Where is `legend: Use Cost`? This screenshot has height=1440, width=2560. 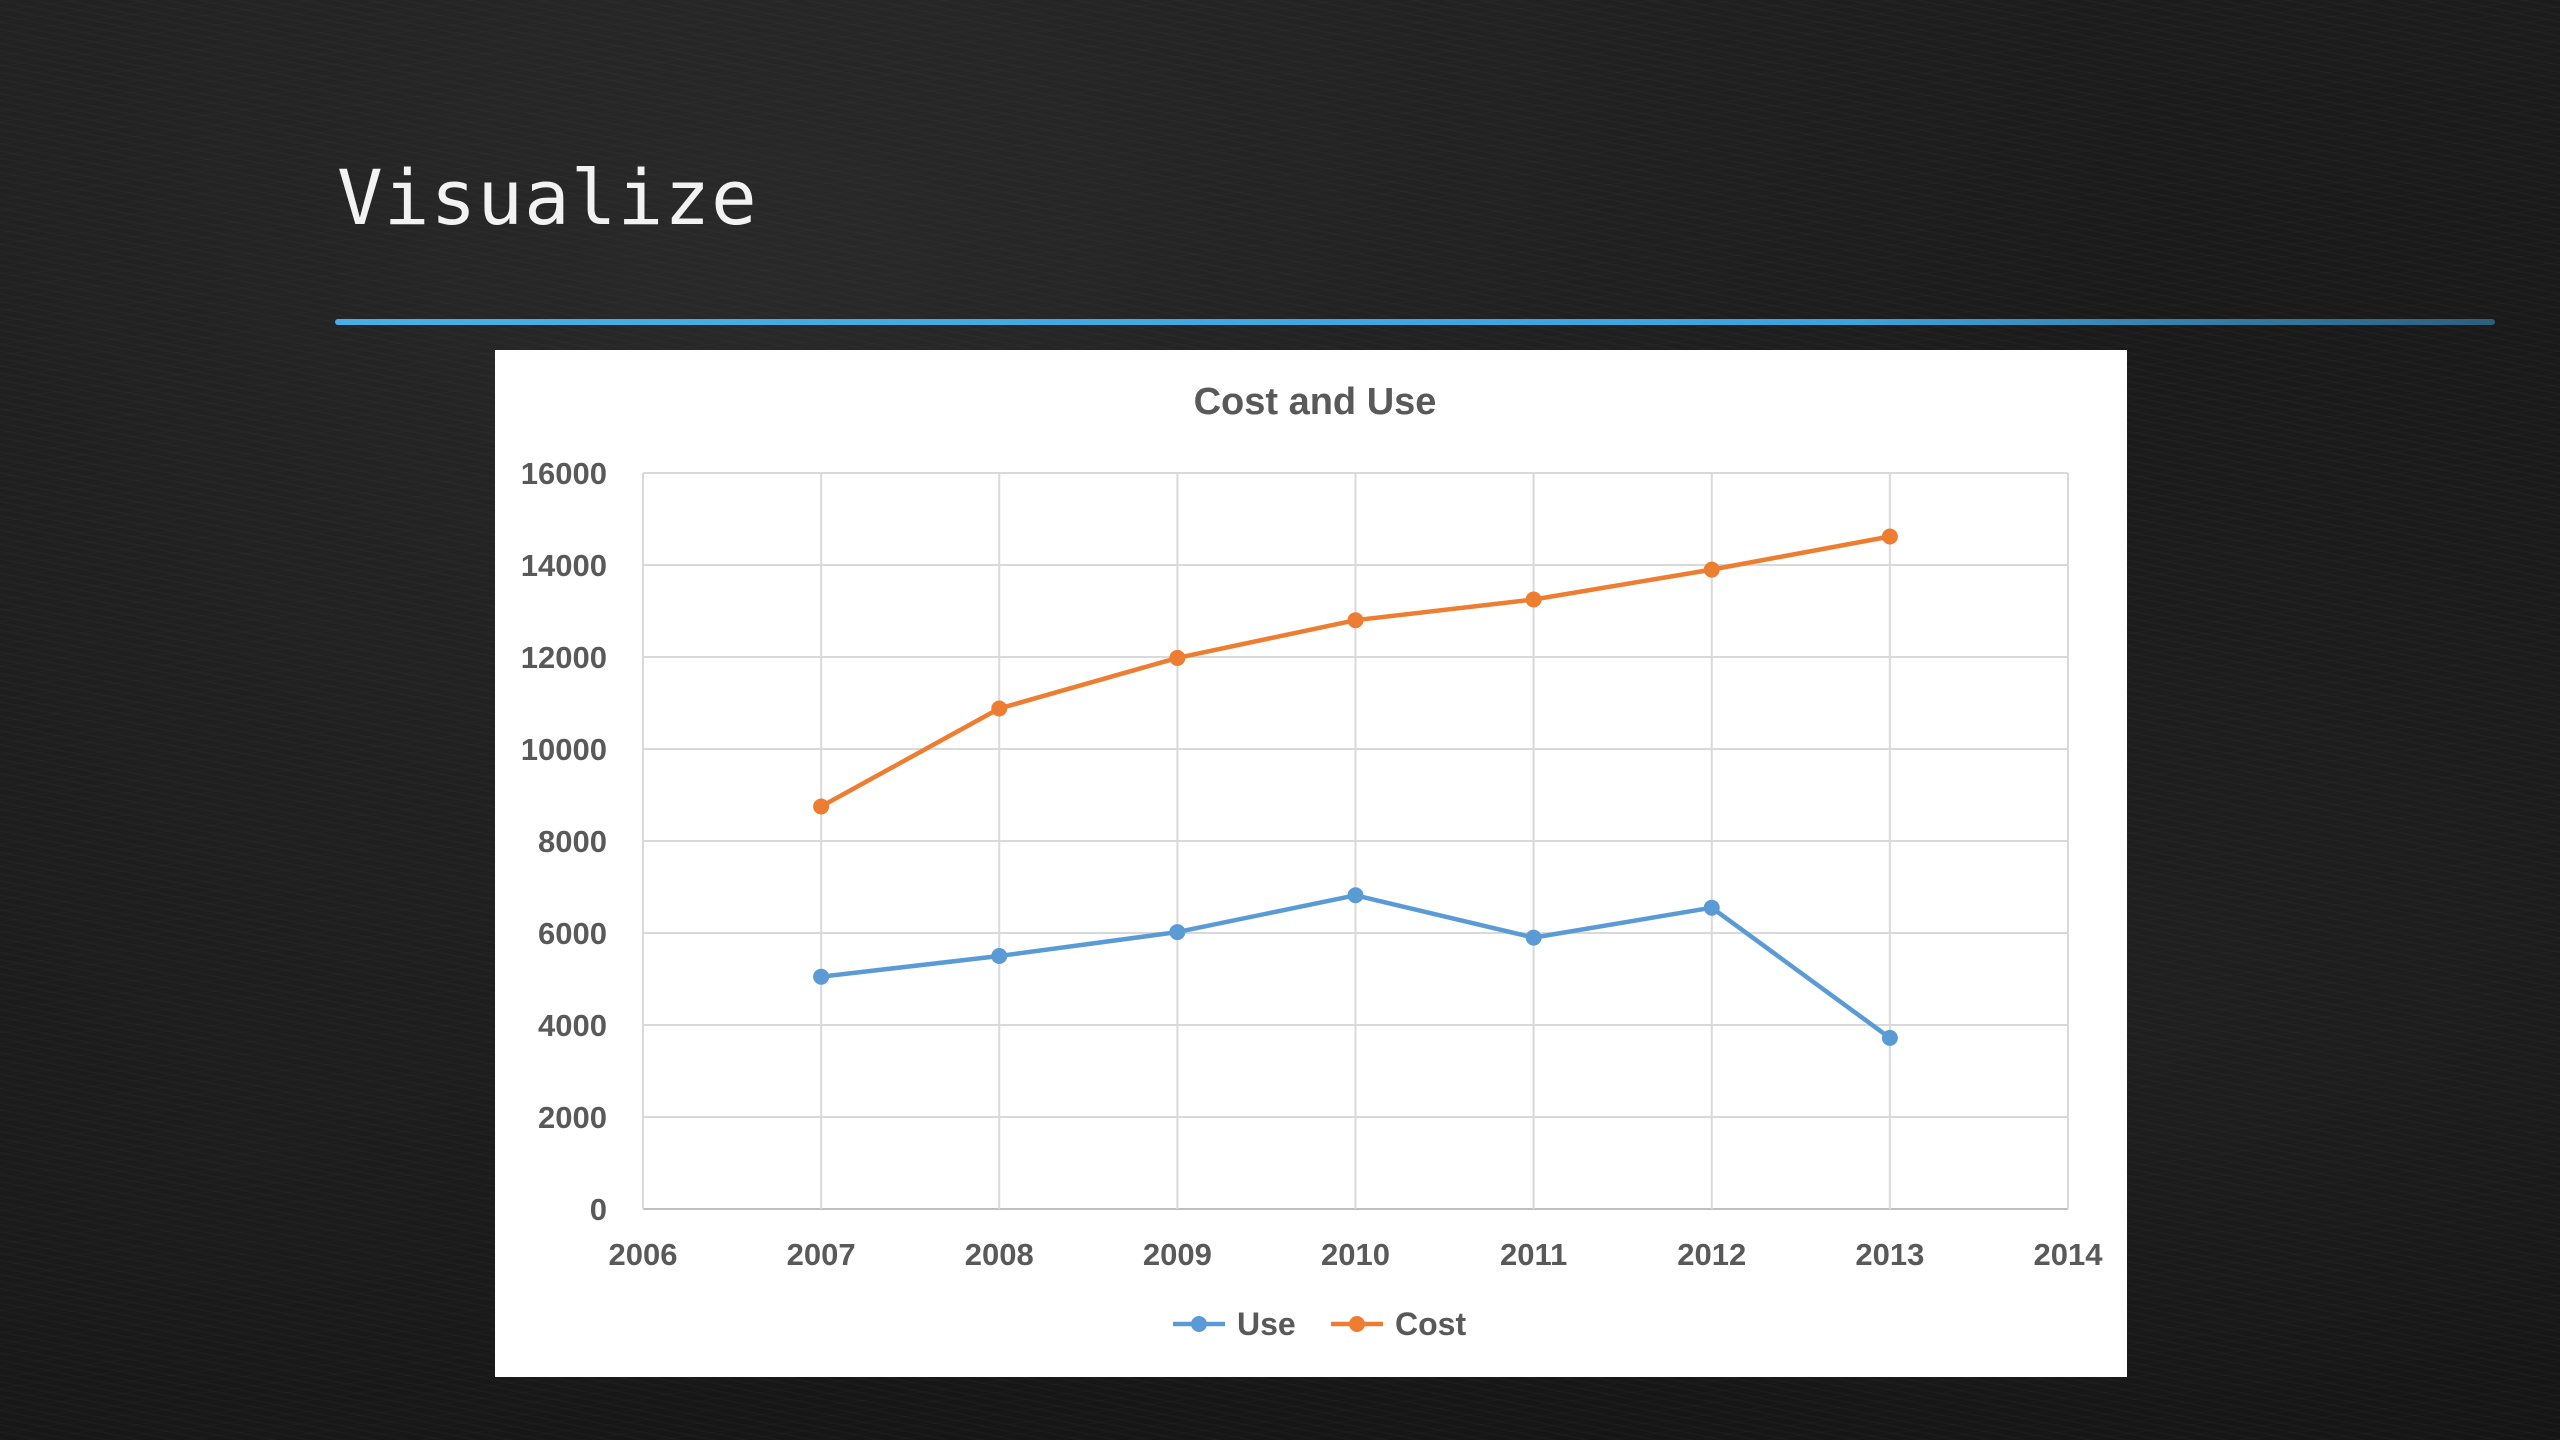 legend: Use Cost is located at coordinates (1319, 1324).